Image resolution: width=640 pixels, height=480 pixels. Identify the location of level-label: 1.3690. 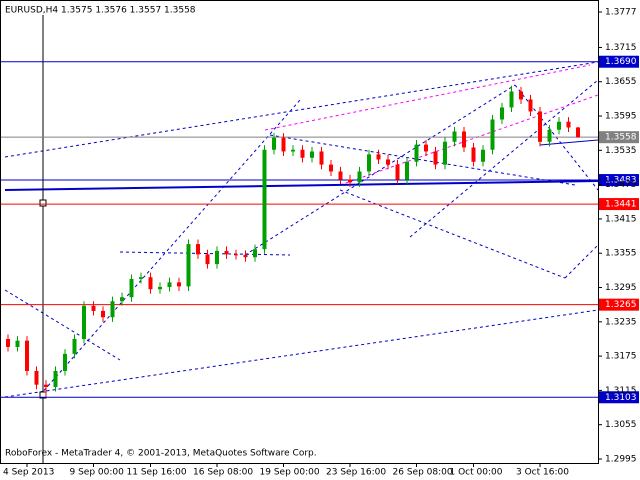
(621, 62).